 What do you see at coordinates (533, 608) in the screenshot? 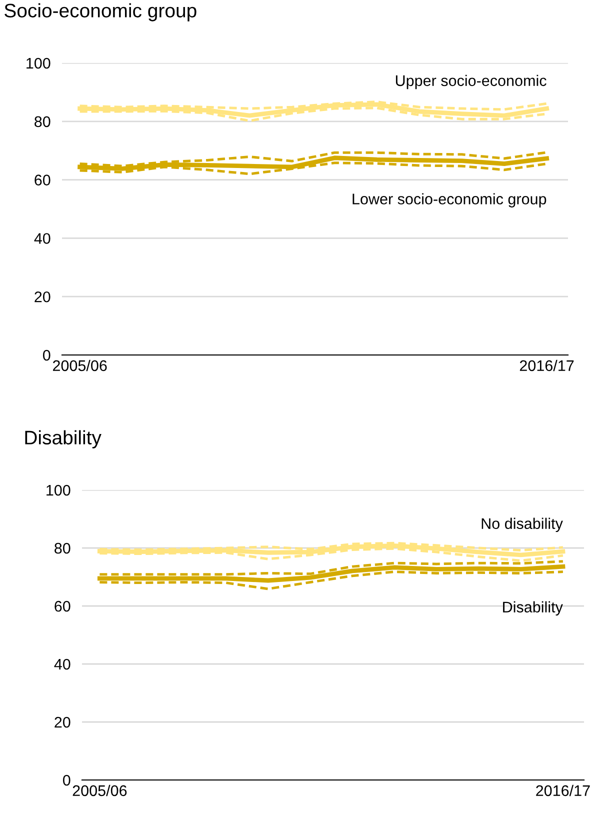
I see `text: Disability` at bounding box center [533, 608].